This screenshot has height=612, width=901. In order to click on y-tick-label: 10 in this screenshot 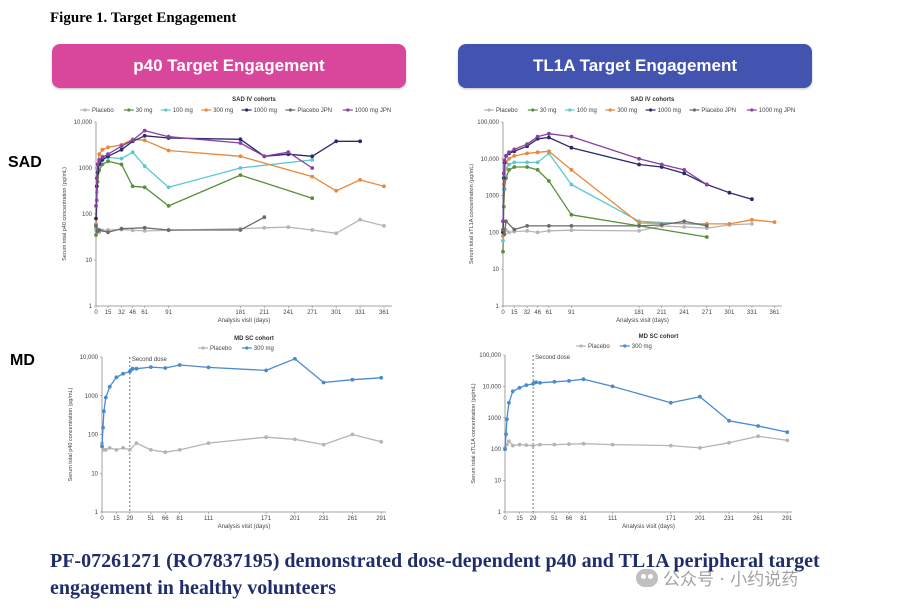, I will do `click(497, 482)`.